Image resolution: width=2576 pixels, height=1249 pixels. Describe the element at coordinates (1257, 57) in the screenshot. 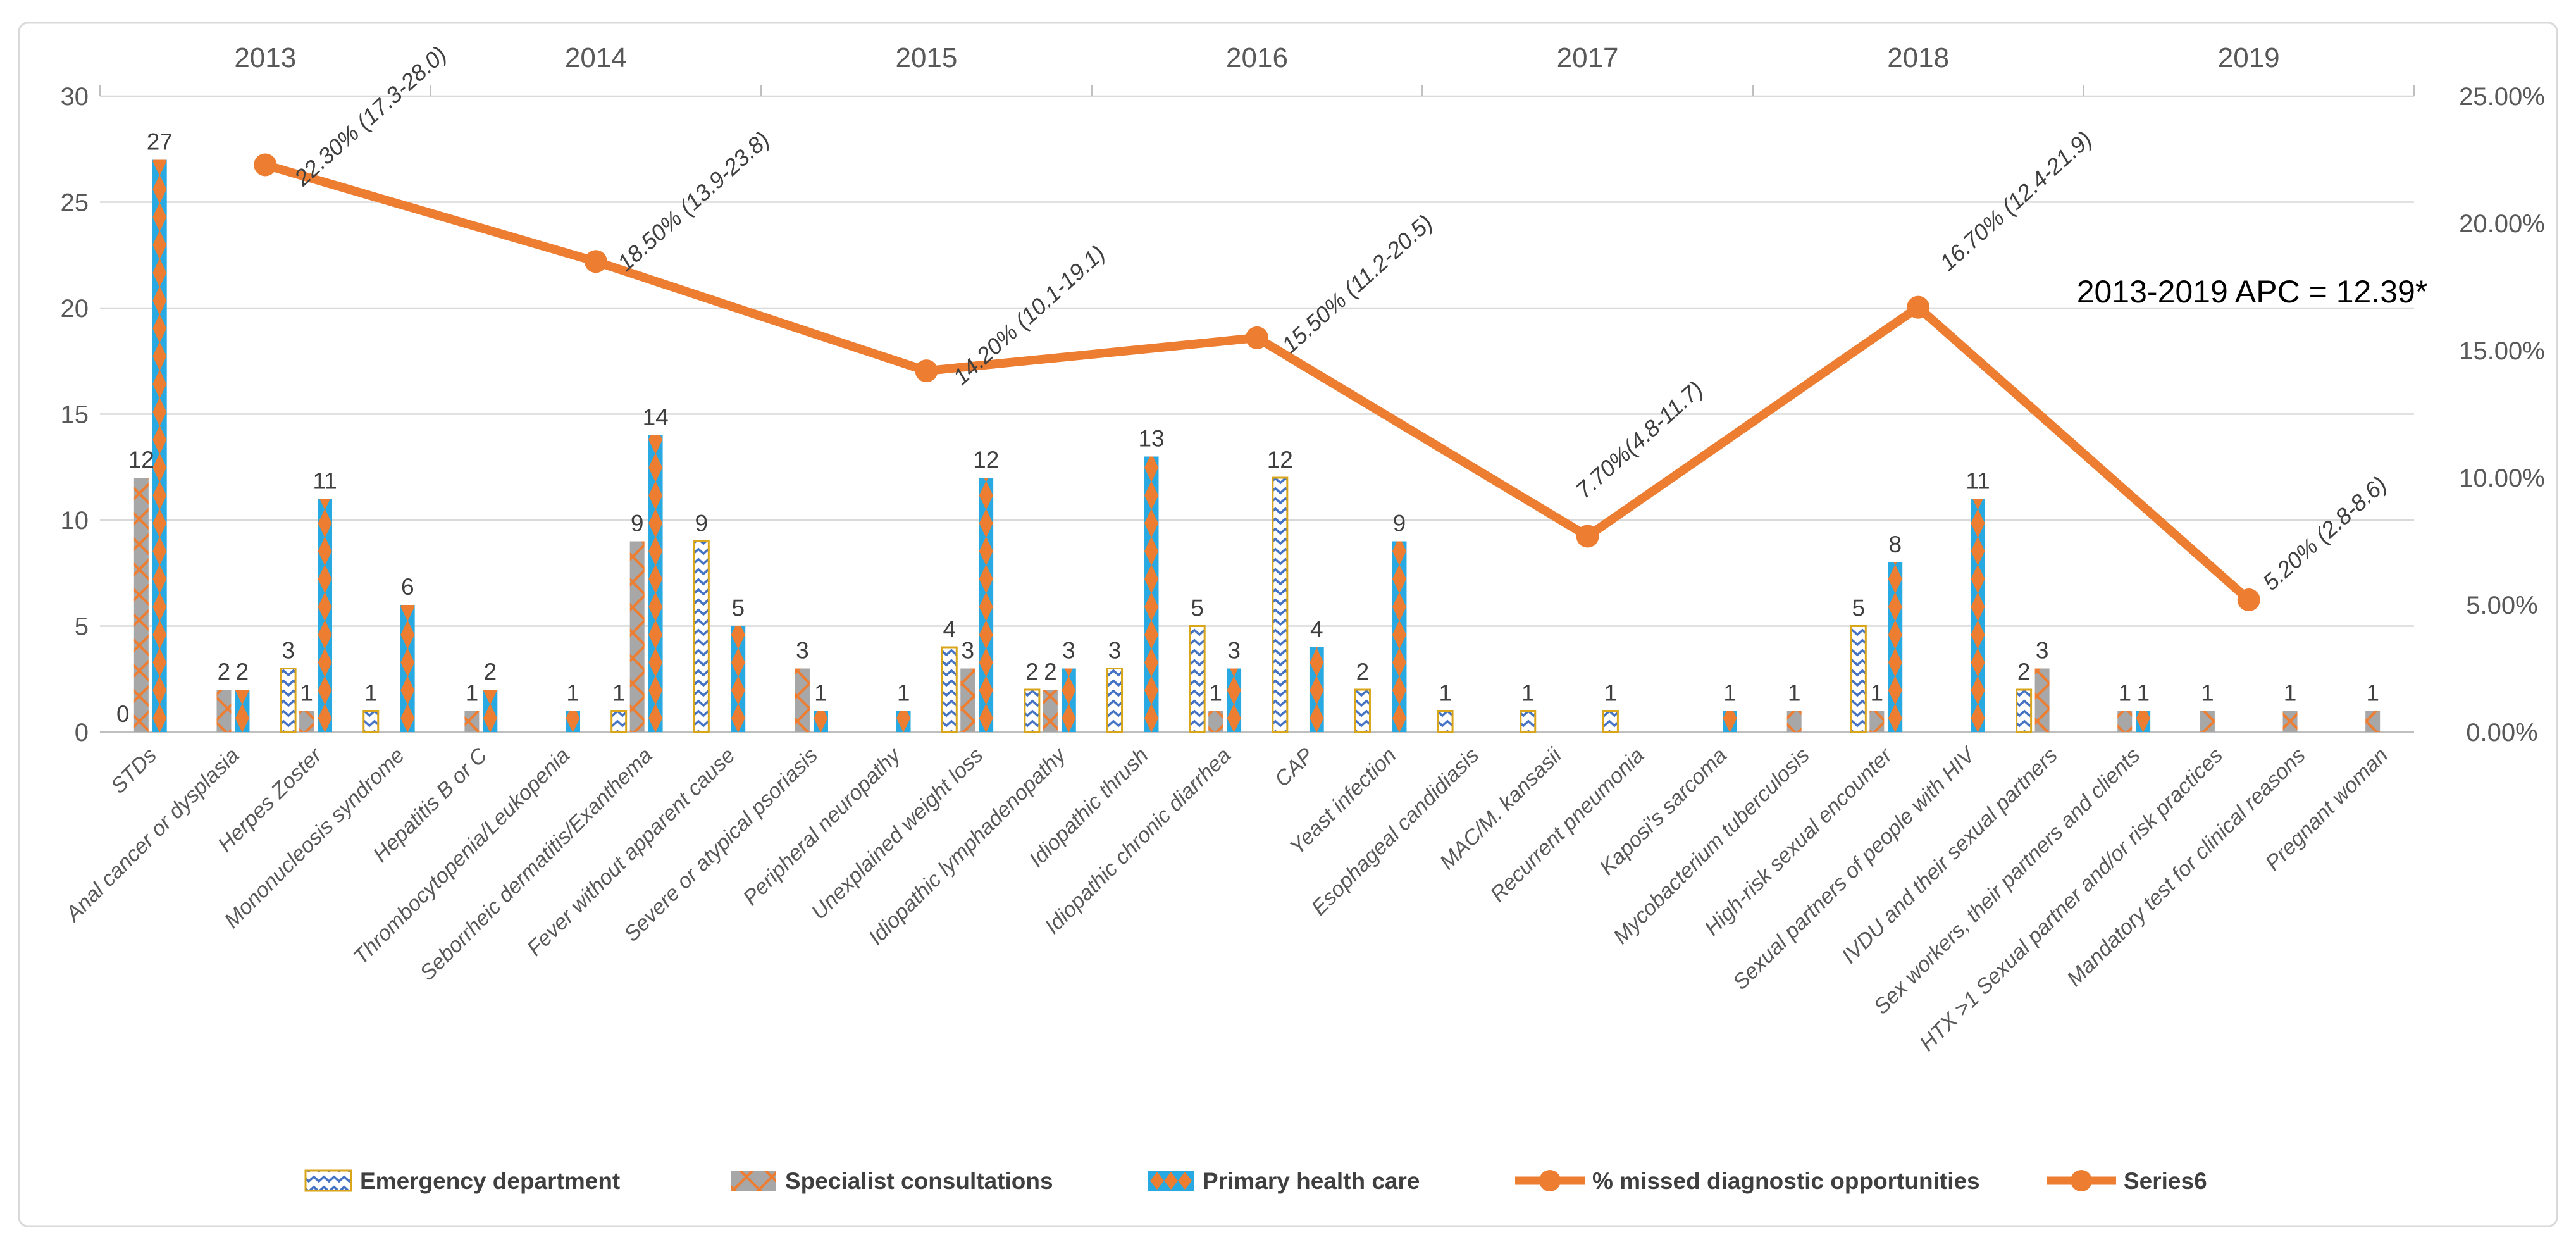

I see `year-label: 2016` at that location.